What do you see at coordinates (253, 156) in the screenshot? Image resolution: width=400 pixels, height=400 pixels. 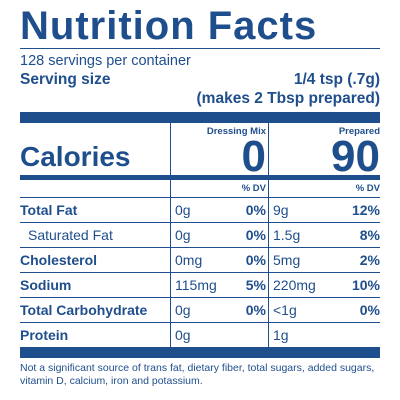 I see `dressing-mix-calories: 0` at bounding box center [253, 156].